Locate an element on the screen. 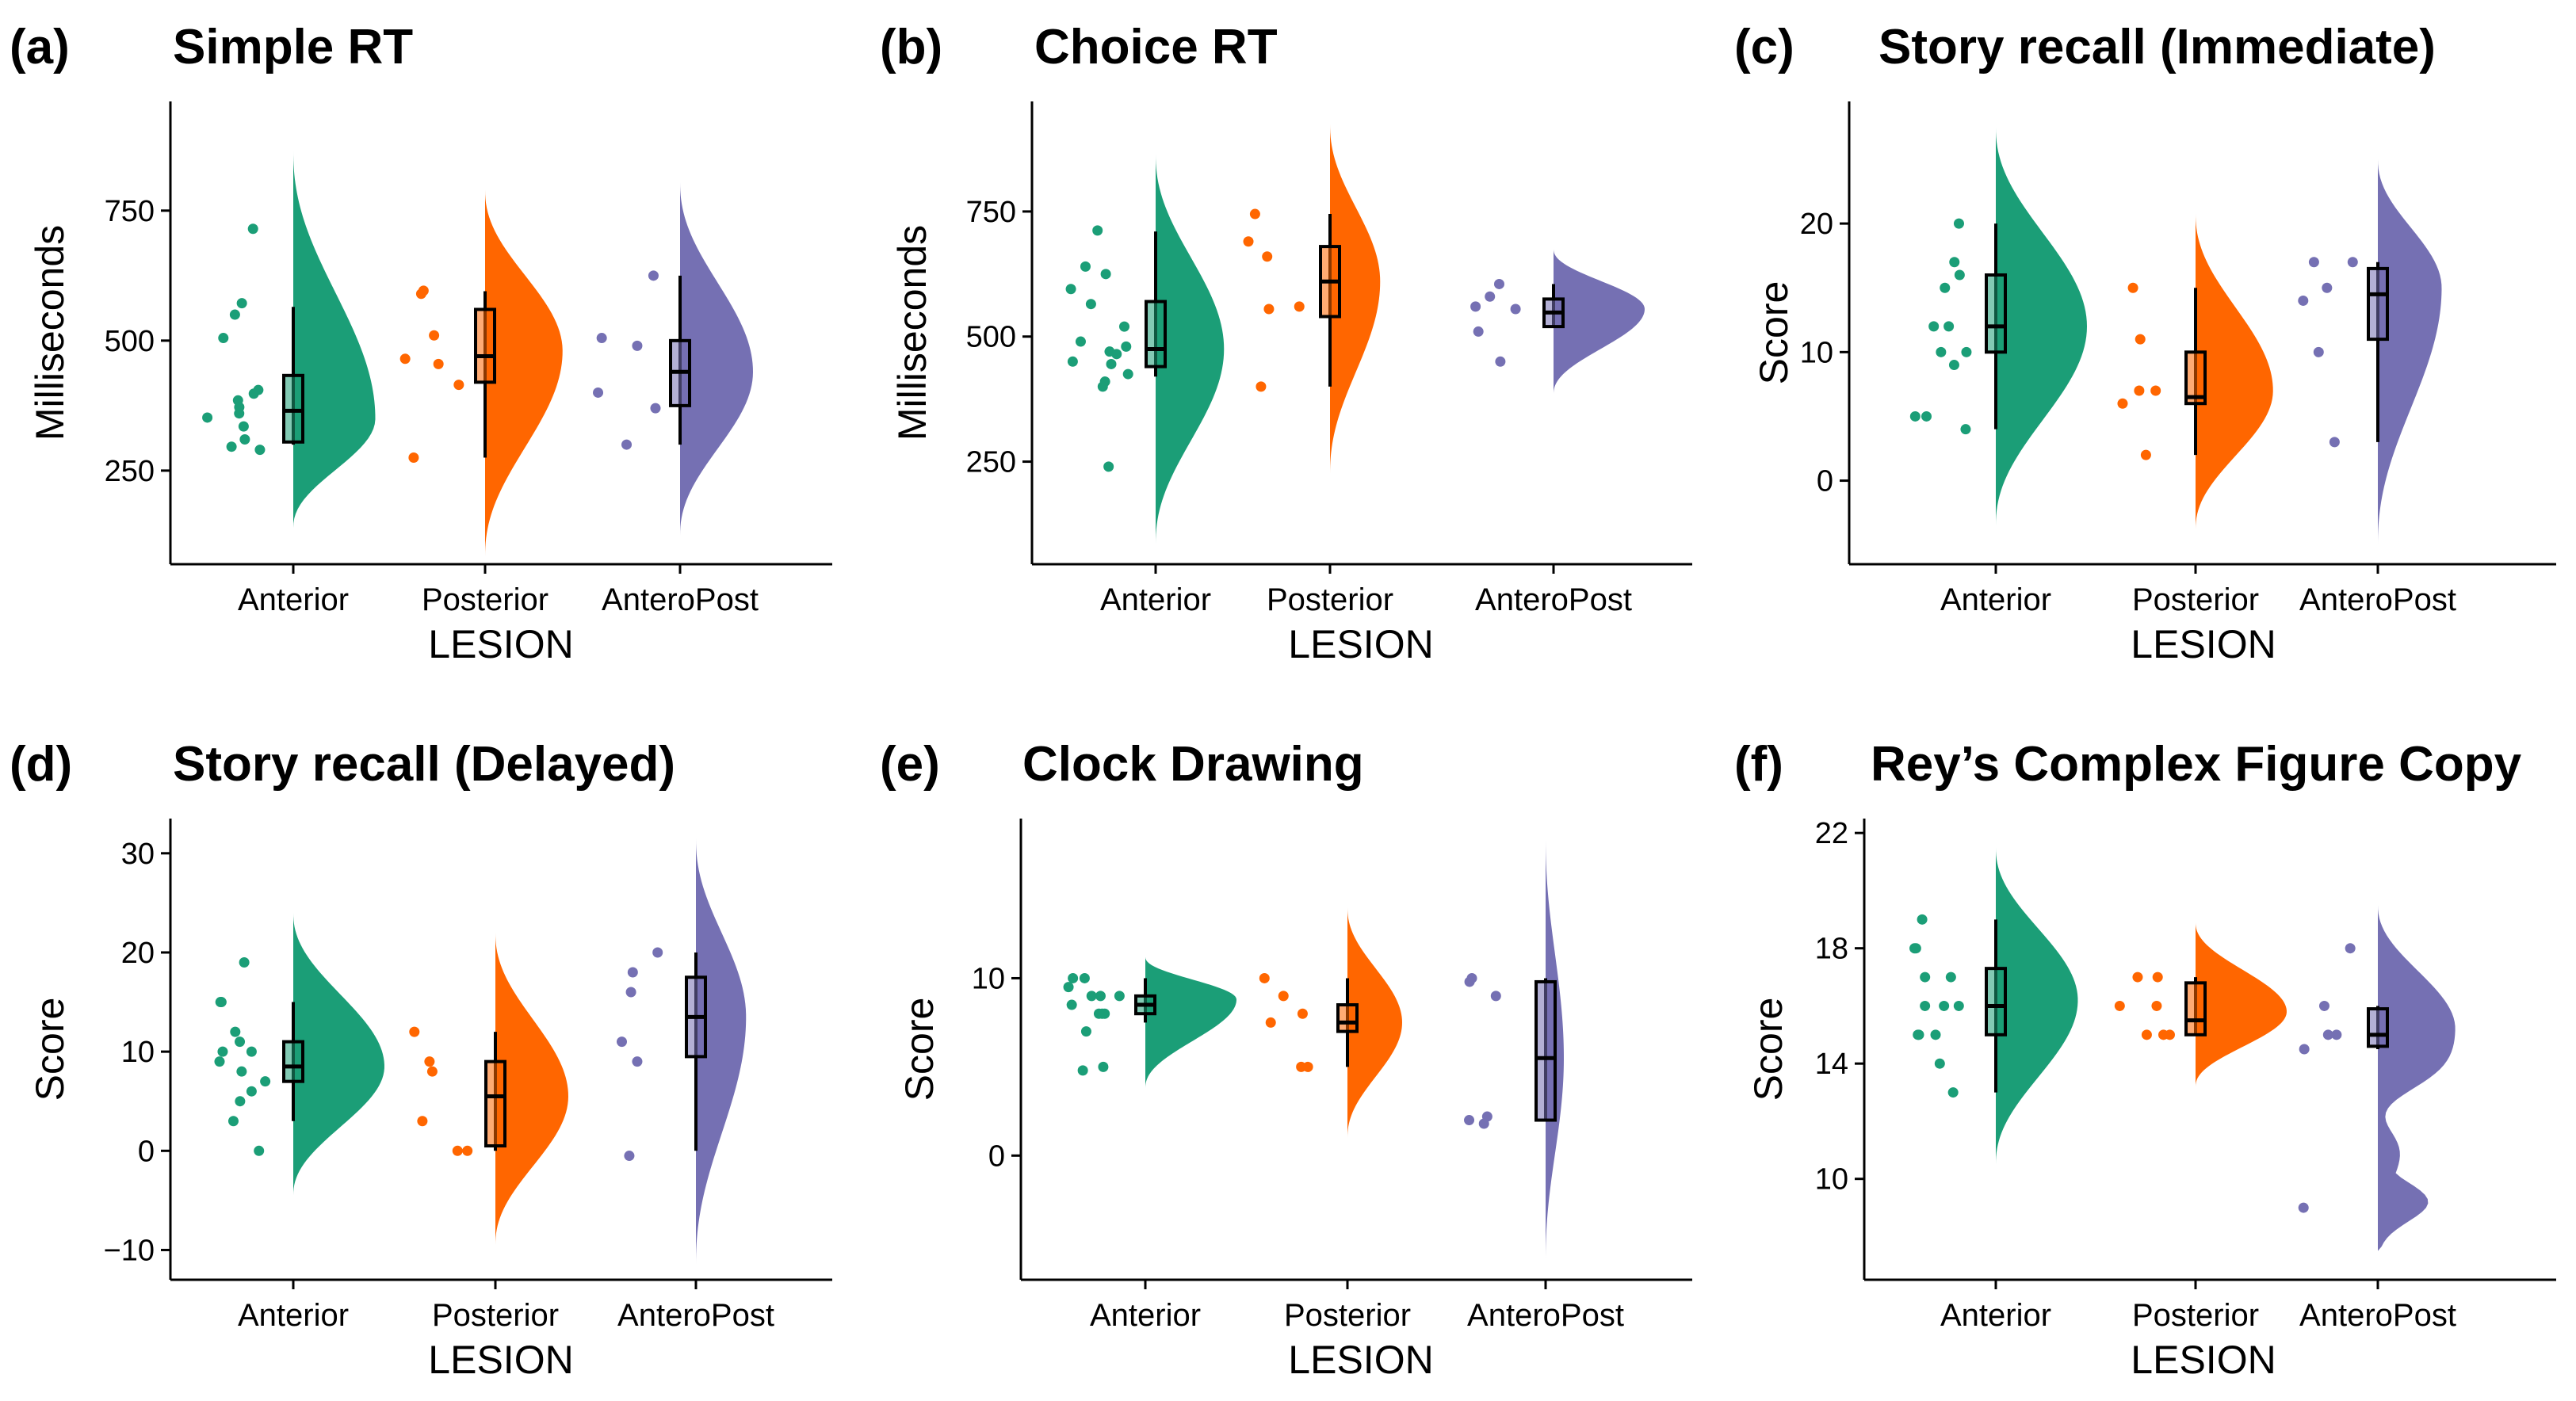  chart-title: Story recall (Delayed) is located at coordinates (424, 764).